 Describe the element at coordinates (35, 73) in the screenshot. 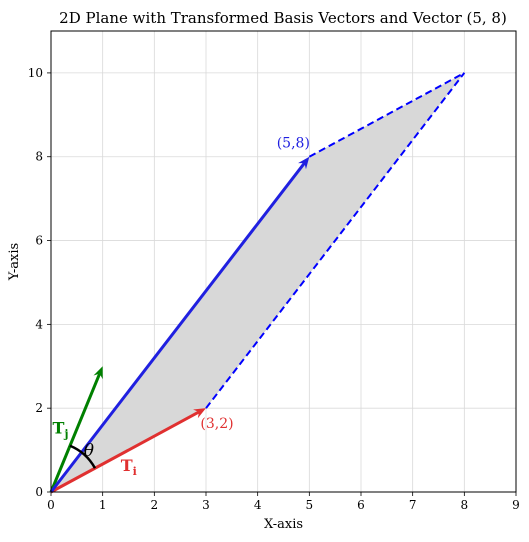

I see `y-tick-label: 10` at that location.